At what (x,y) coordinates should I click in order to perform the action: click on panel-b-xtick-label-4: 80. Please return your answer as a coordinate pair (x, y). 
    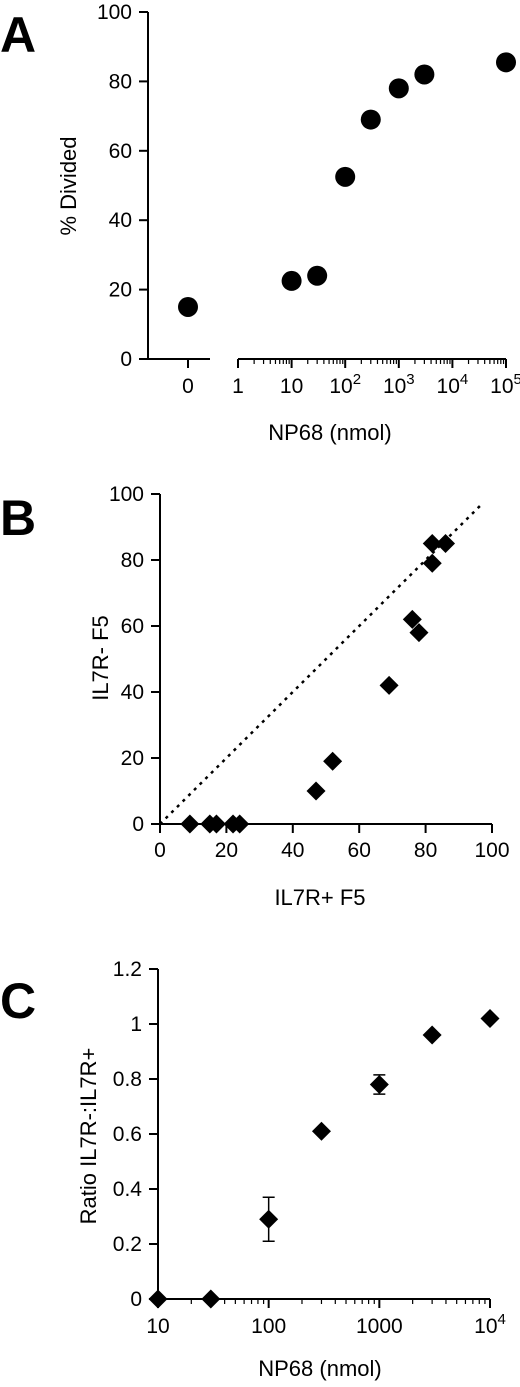
    Looking at the image, I should click on (425, 850).